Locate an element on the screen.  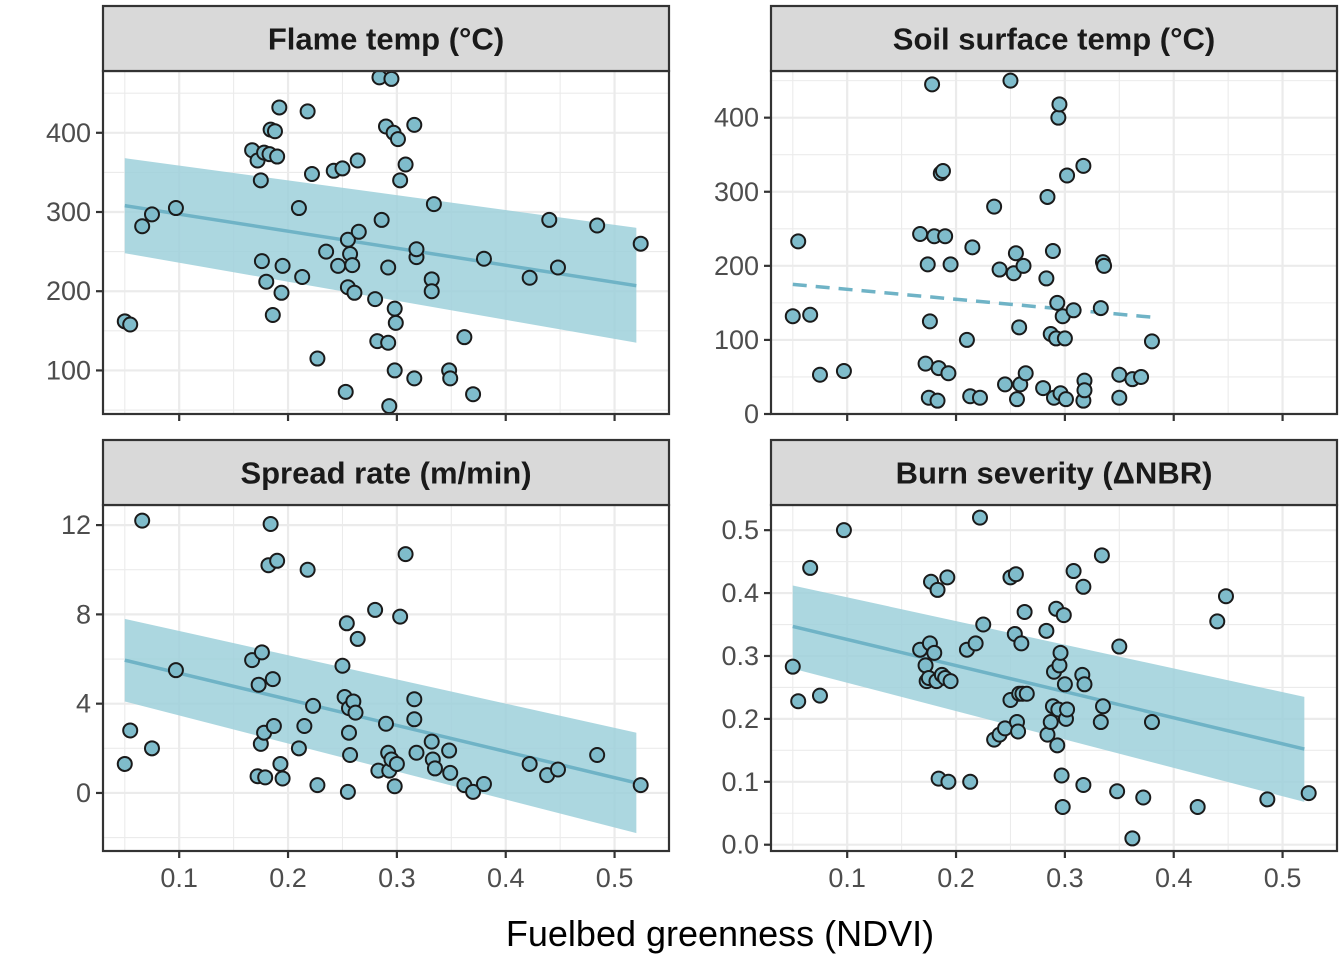
x-tick-label: 0.1 is located at coordinates (847, 878).